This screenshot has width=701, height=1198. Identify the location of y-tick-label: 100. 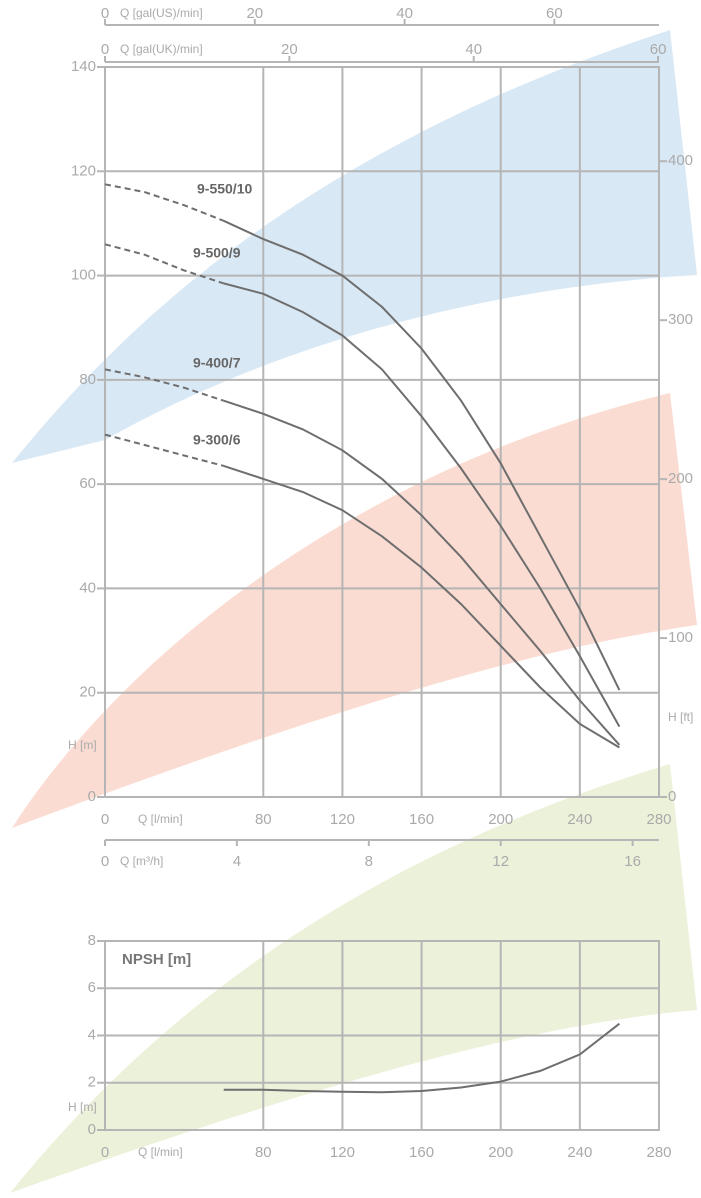
(83, 275).